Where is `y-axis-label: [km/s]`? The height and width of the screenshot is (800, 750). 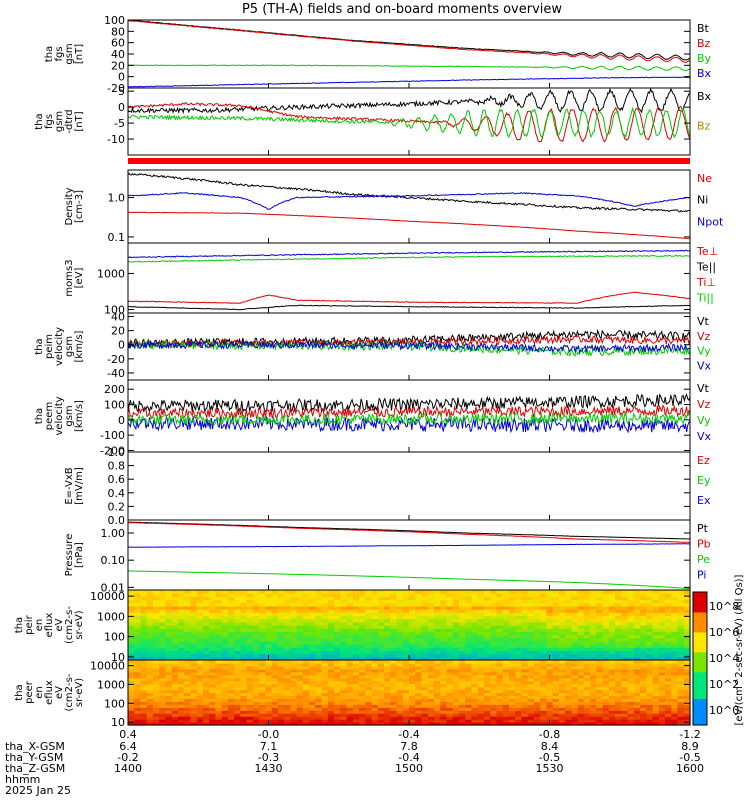
y-axis-label: [km/s] is located at coordinates (79, 346).